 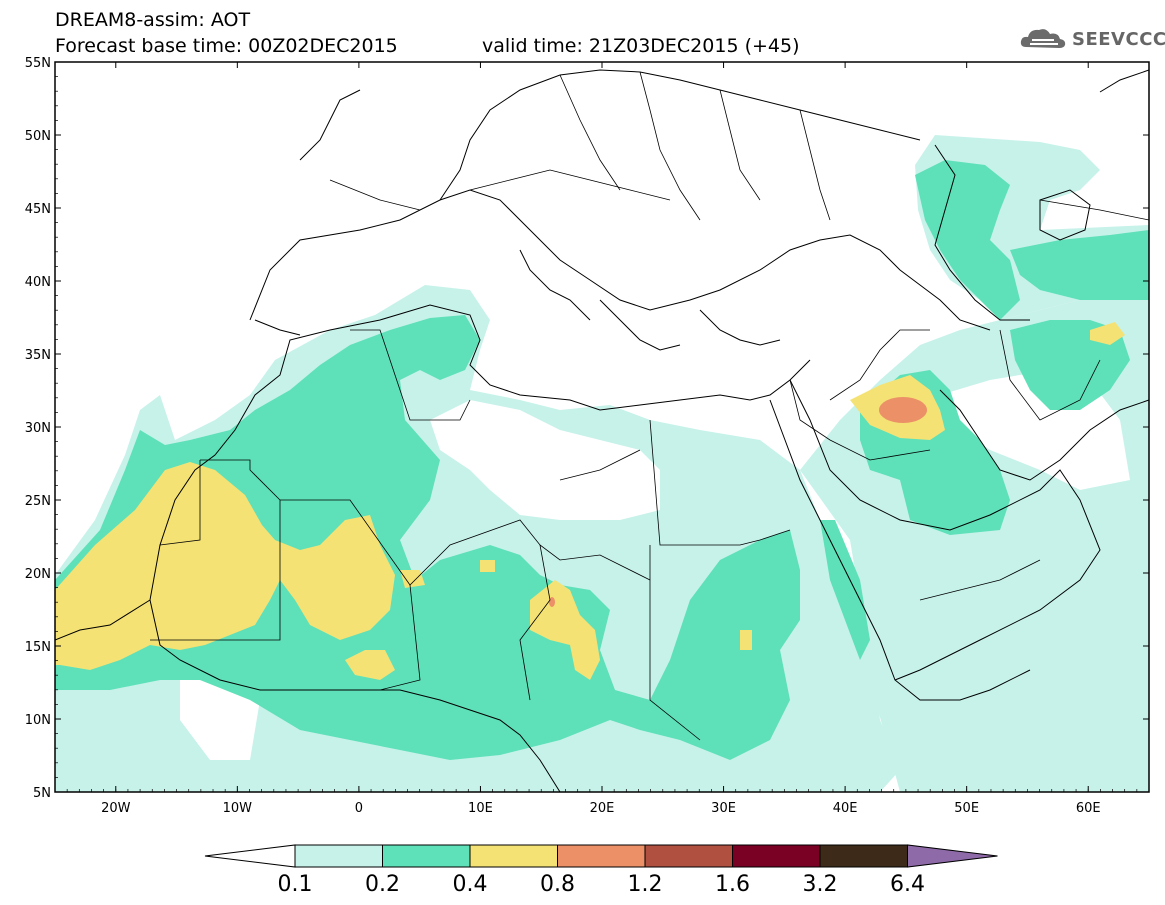 What do you see at coordinates (42, 793) in the screenshot?
I see `lat-label: 5N` at bounding box center [42, 793].